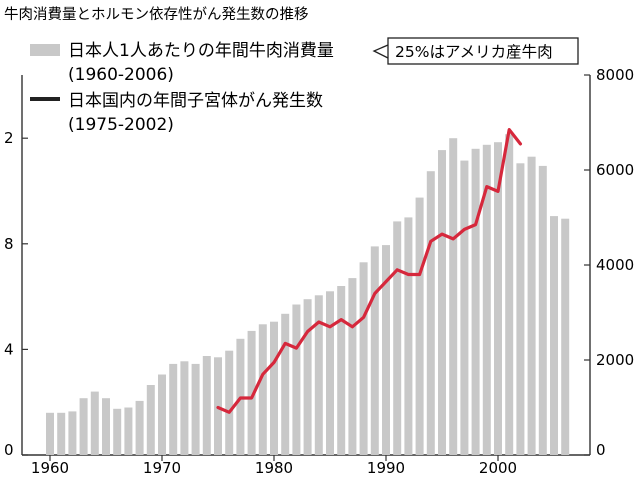 Image resolution: width=640 pixels, height=483 pixels. What do you see at coordinates (615, 170) in the screenshot?
I see `y-right-tick-label: 6000` at bounding box center [615, 170].